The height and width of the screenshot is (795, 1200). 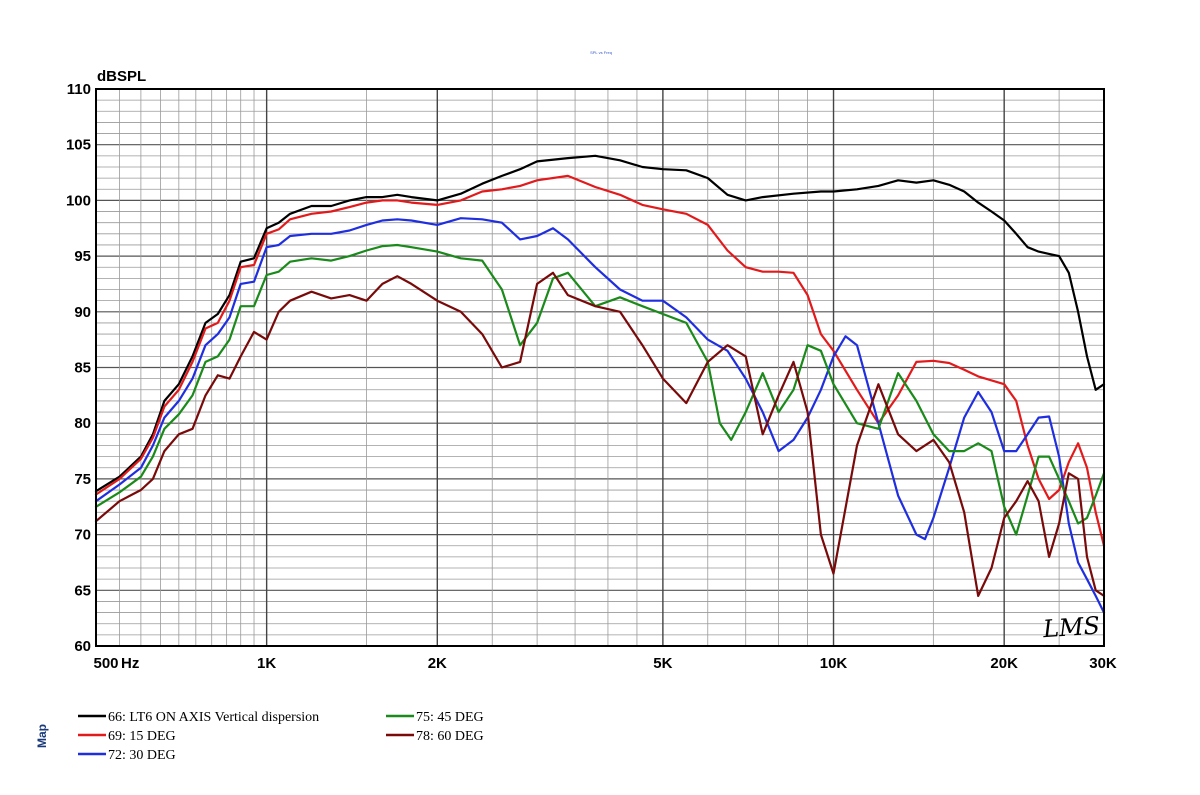 I want to click on y-tick-label: 60, so click(x=82, y=646).